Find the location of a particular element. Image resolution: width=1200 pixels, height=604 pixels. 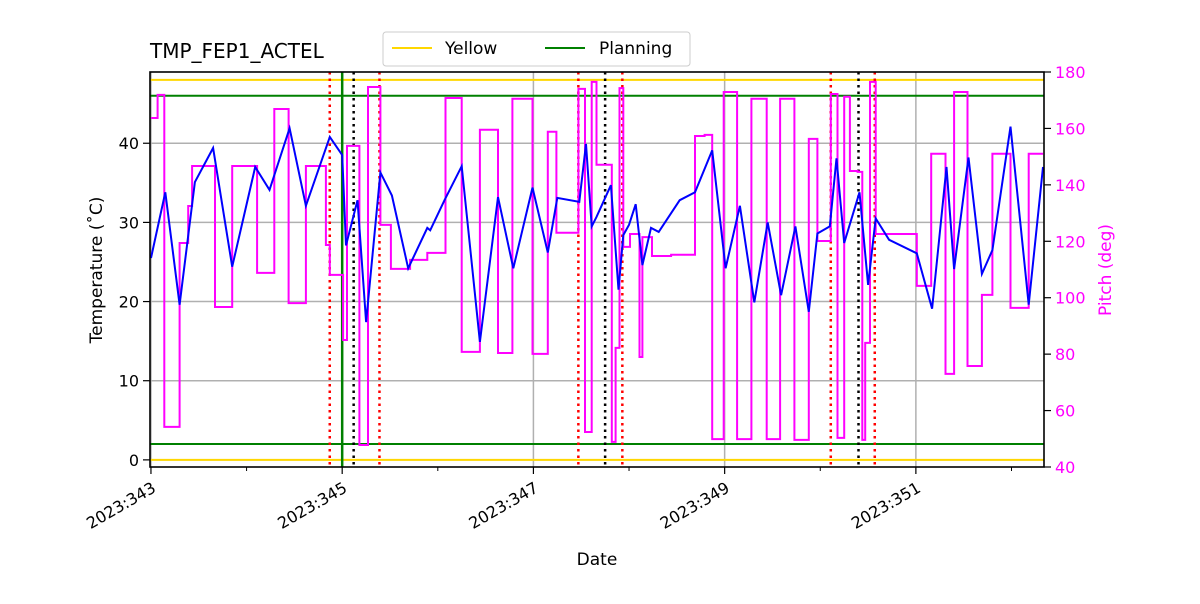

y2-tick-label: 160 is located at coordinates (1070, 128).